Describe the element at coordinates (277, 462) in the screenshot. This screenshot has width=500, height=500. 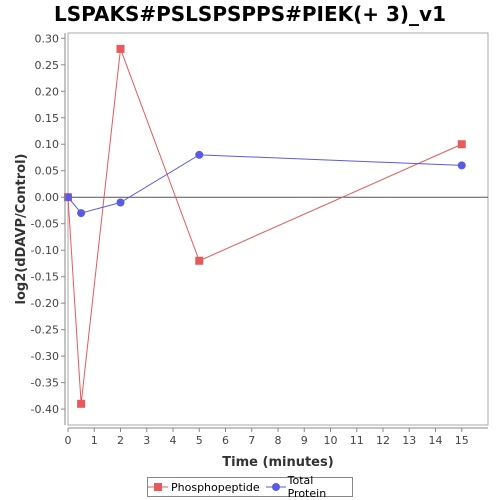
I see `x-axis-label: Time (minutes)` at that location.